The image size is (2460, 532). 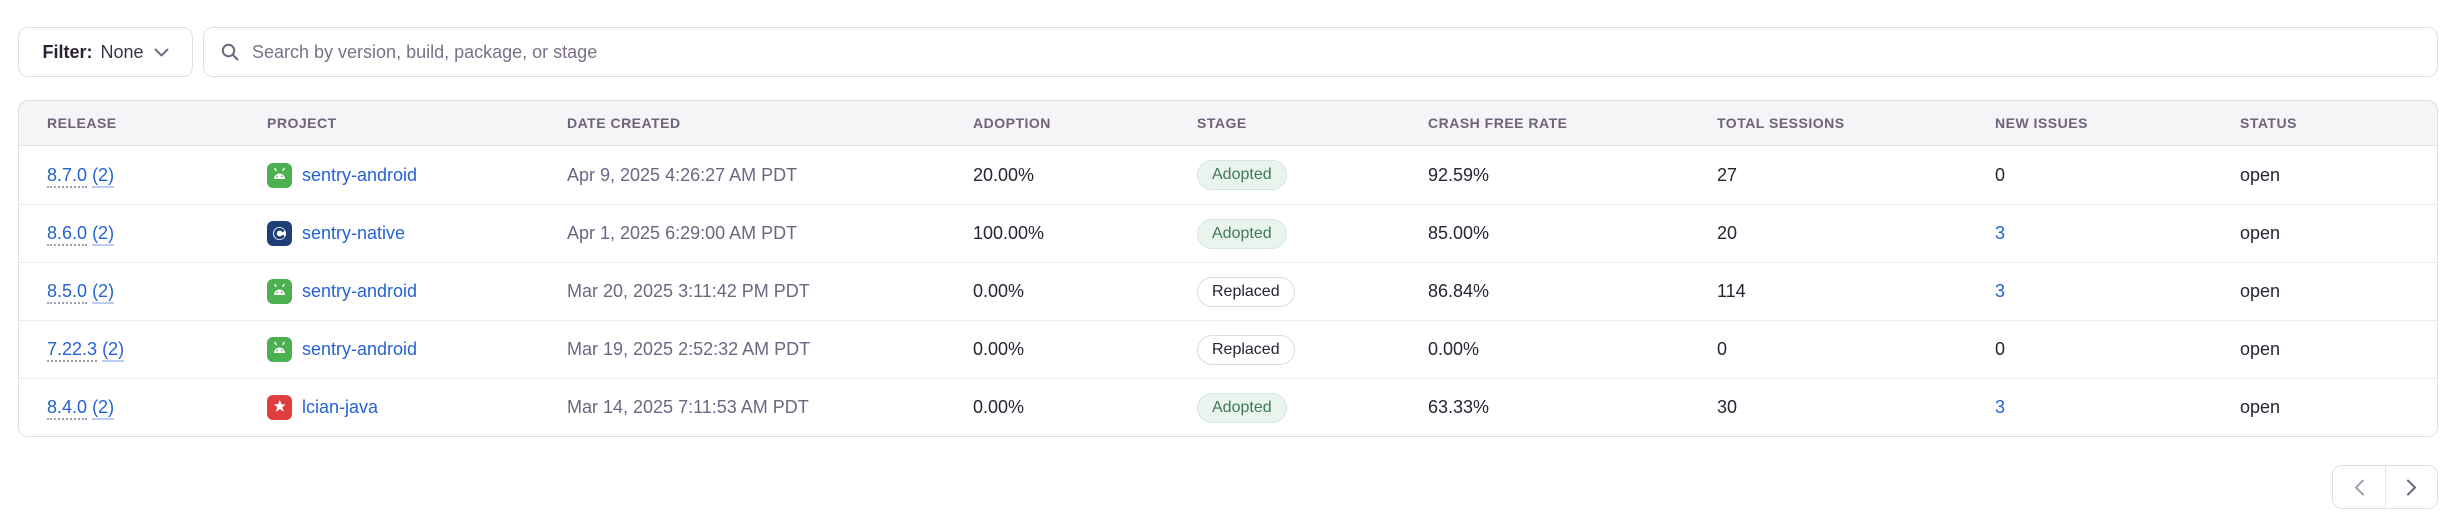 What do you see at coordinates (1454, 349) in the screenshot?
I see `crash-free-rate-cell: 0.00%` at bounding box center [1454, 349].